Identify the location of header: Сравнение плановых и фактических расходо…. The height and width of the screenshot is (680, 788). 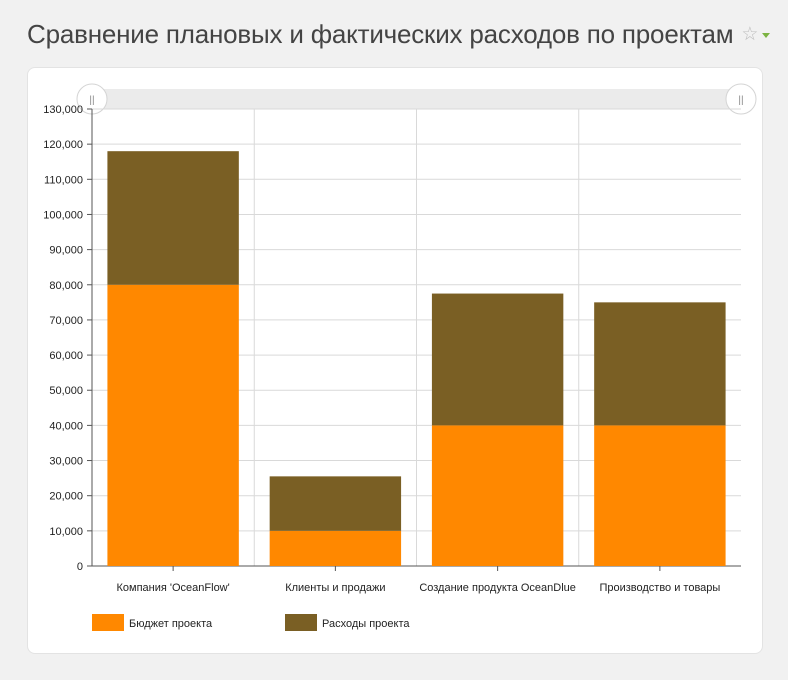
(399, 34).